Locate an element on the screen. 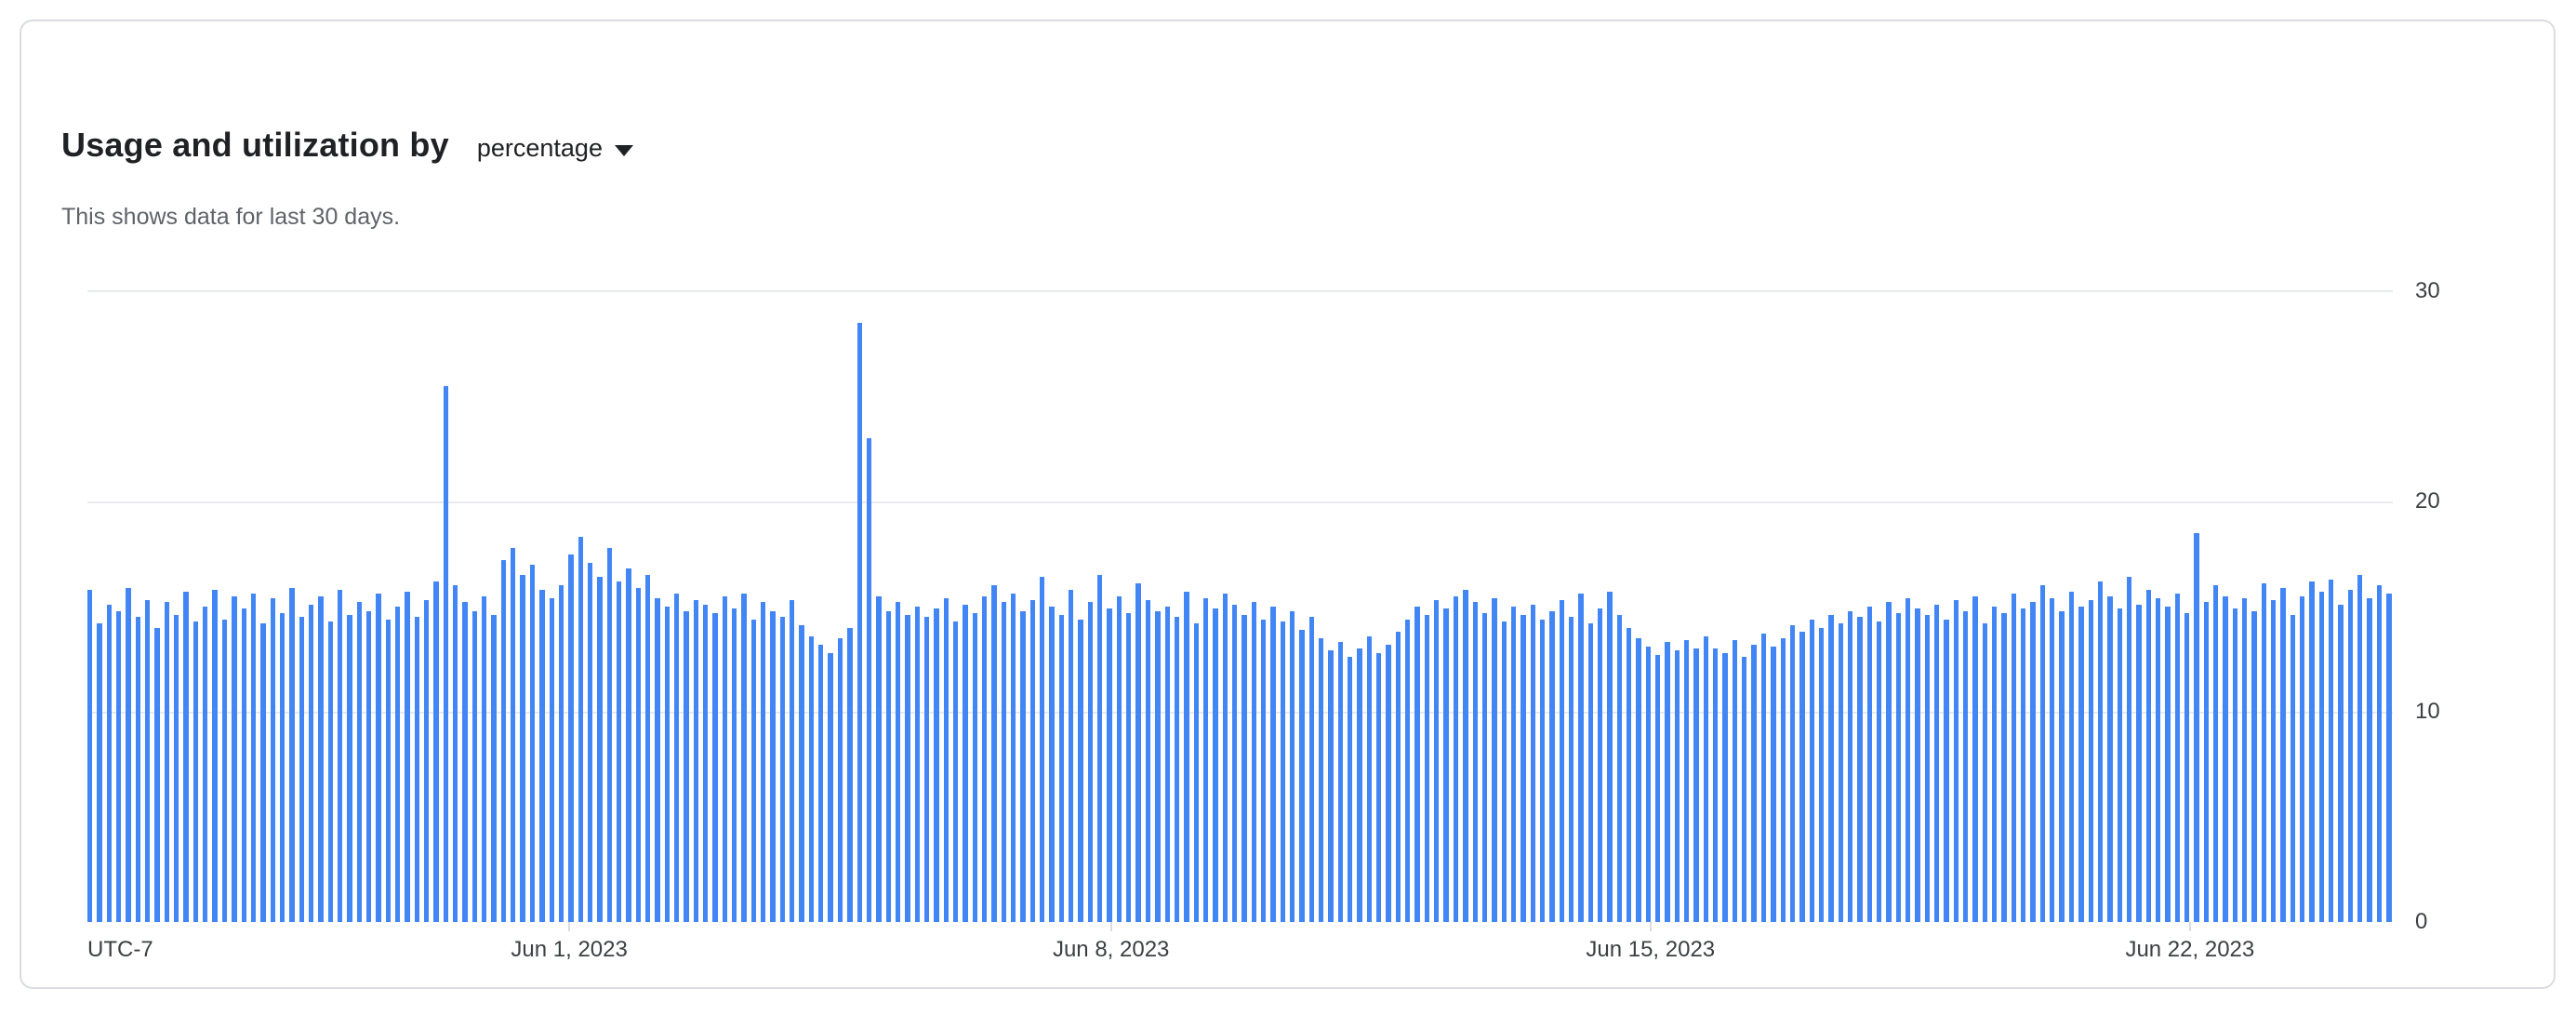 The width and height of the screenshot is (2576, 1029). chart-title: Usage and utilization by is located at coordinates (255, 145).